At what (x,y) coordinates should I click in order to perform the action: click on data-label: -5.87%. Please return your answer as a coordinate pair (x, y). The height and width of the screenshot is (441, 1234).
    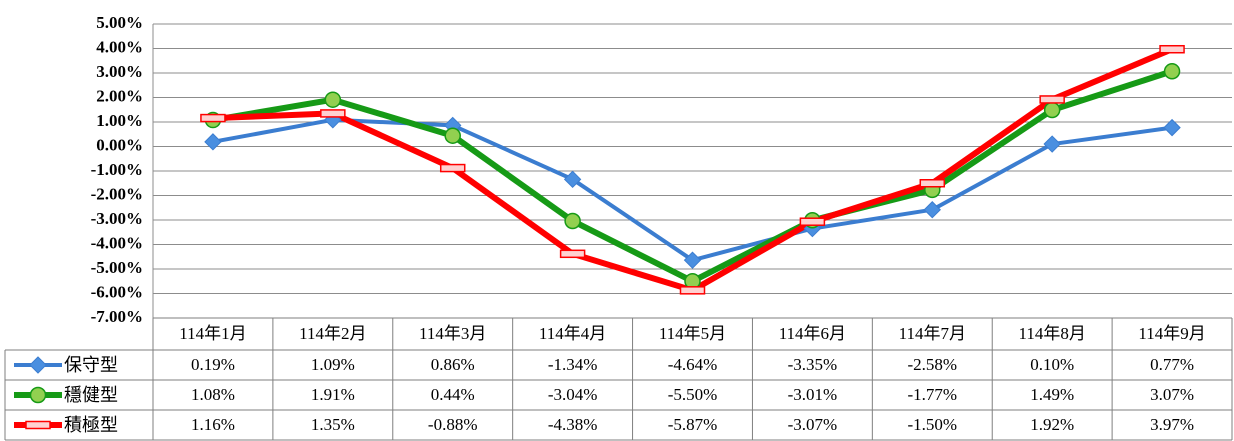
    Looking at the image, I should click on (693, 424).